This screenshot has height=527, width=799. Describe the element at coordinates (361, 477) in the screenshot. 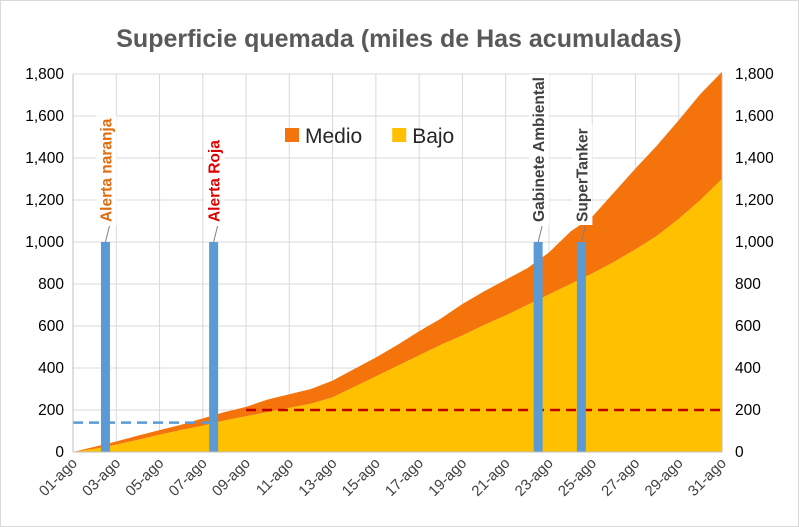

I see `x-tick-7: 15-ago` at that location.